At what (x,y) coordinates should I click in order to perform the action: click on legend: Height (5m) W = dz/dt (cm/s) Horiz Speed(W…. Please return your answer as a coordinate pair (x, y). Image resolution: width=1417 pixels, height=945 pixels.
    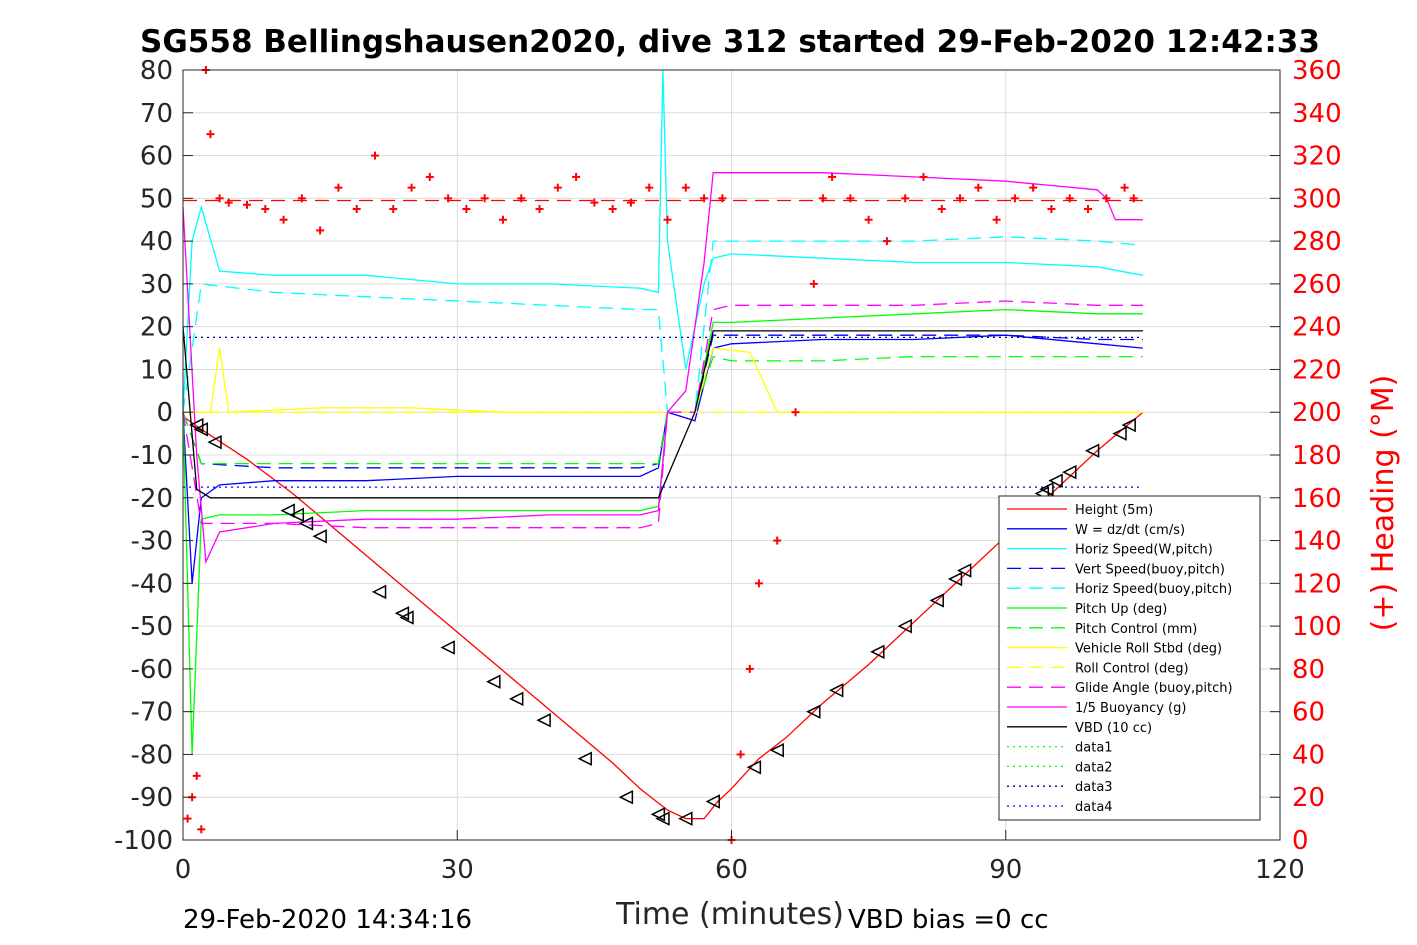
    Looking at the image, I should click on (1129, 658).